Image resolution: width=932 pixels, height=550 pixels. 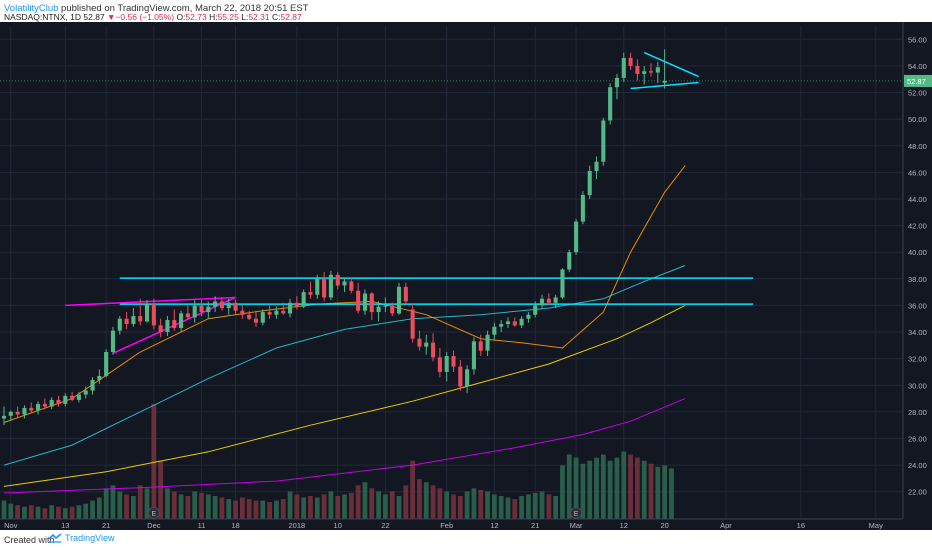 What do you see at coordinates (624, 525) in the screenshot?
I see `time-tick-label: 12` at bounding box center [624, 525].